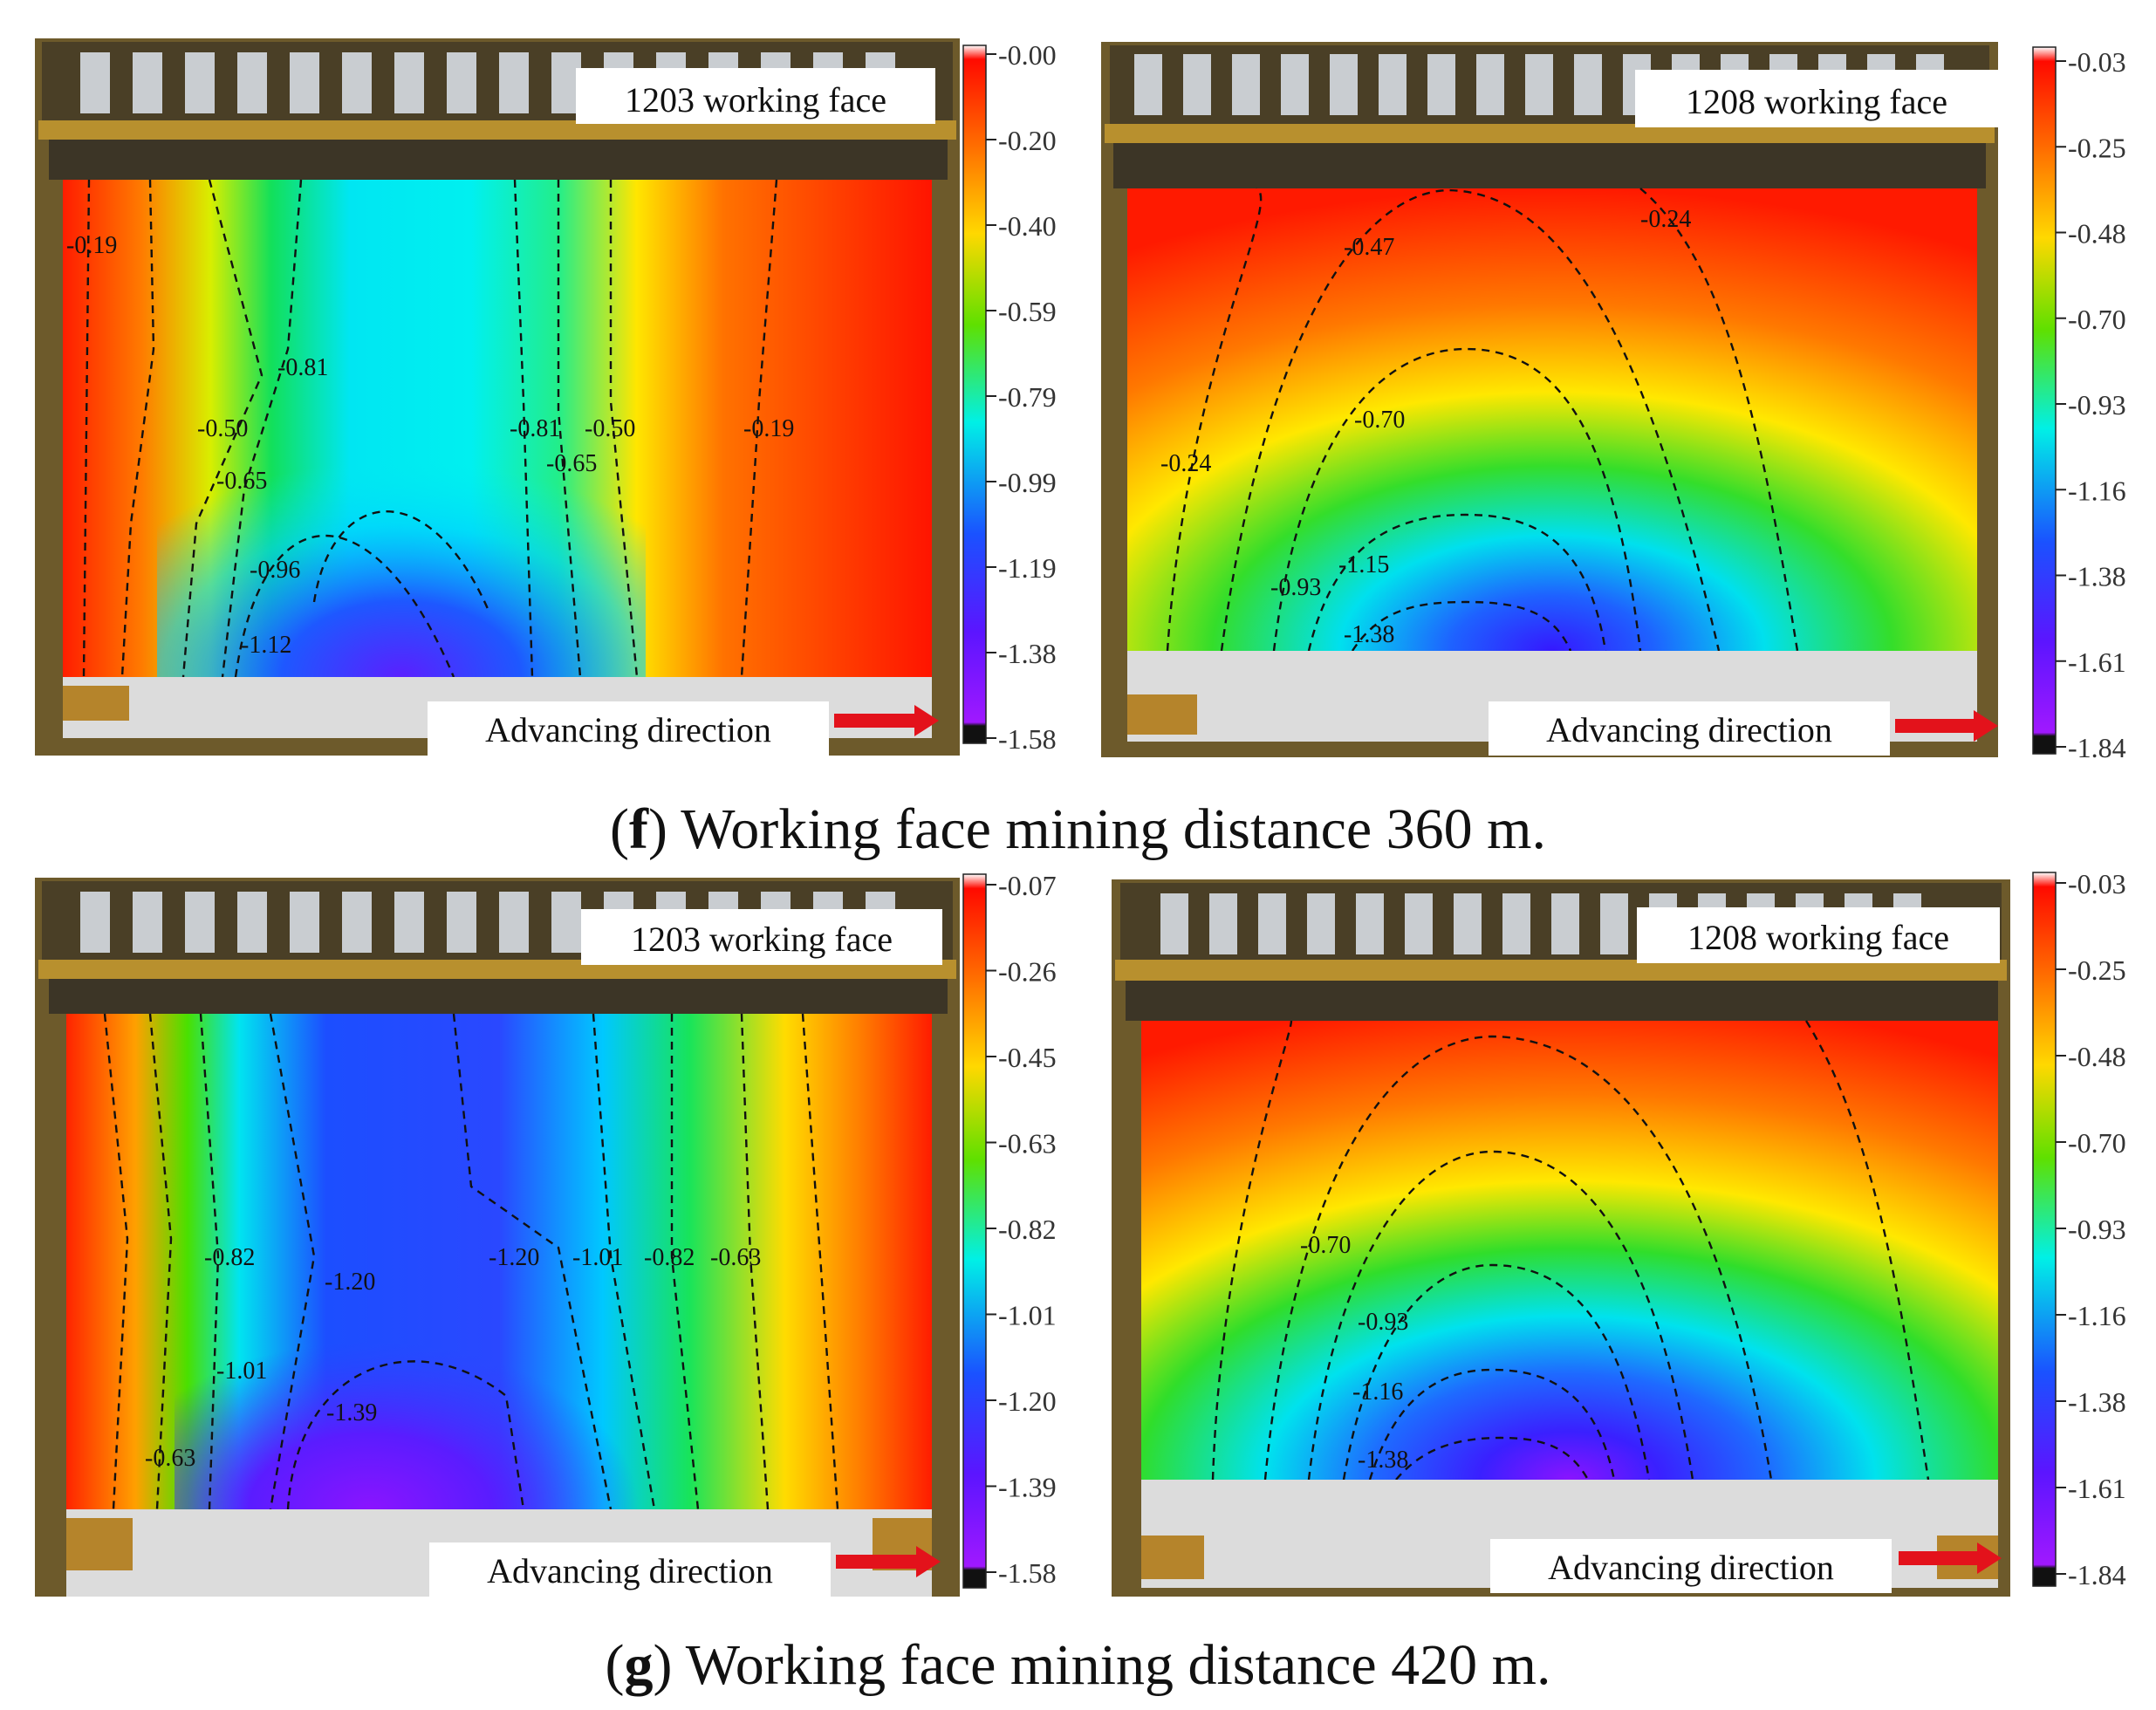  I want to click on colorbar-tick-label: -1.01, so click(1027, 1315).